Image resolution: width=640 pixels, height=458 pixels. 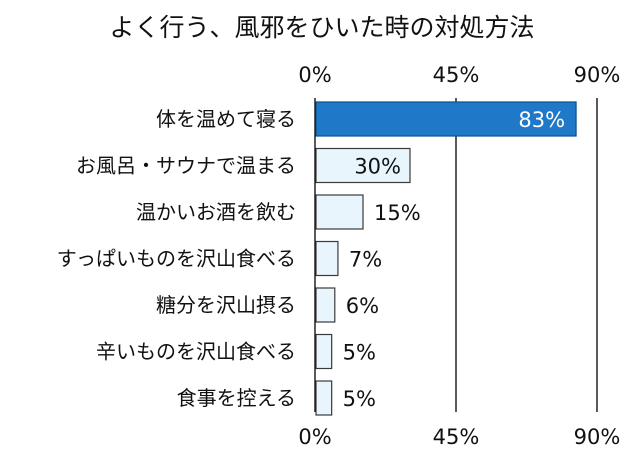 I want to click on category-label-2: 温かいお酒を飲む, so click(x=216, y=212).